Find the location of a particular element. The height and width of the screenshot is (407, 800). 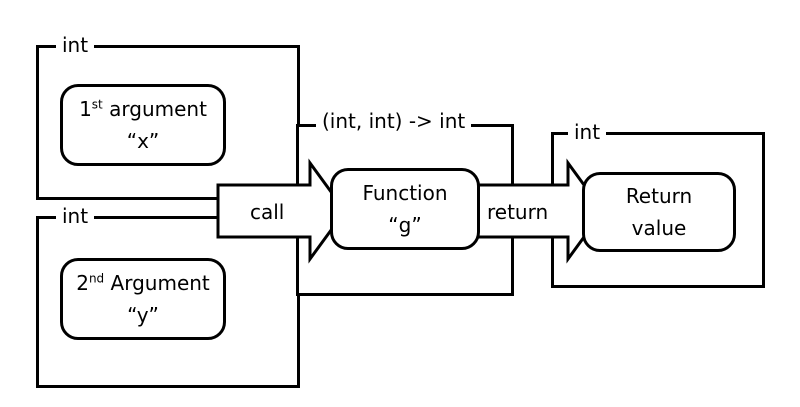

second-argument-title: 2nd Argument is located at coordinates (143, 283).